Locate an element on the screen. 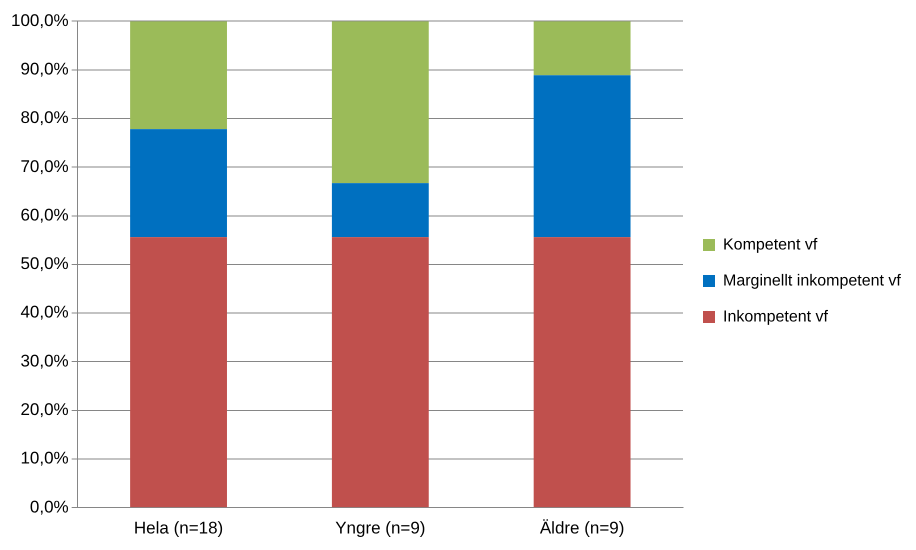 This screenshot has width=916, height=550. y-tick-label: 70,0% is located at coordinates (44, 166).